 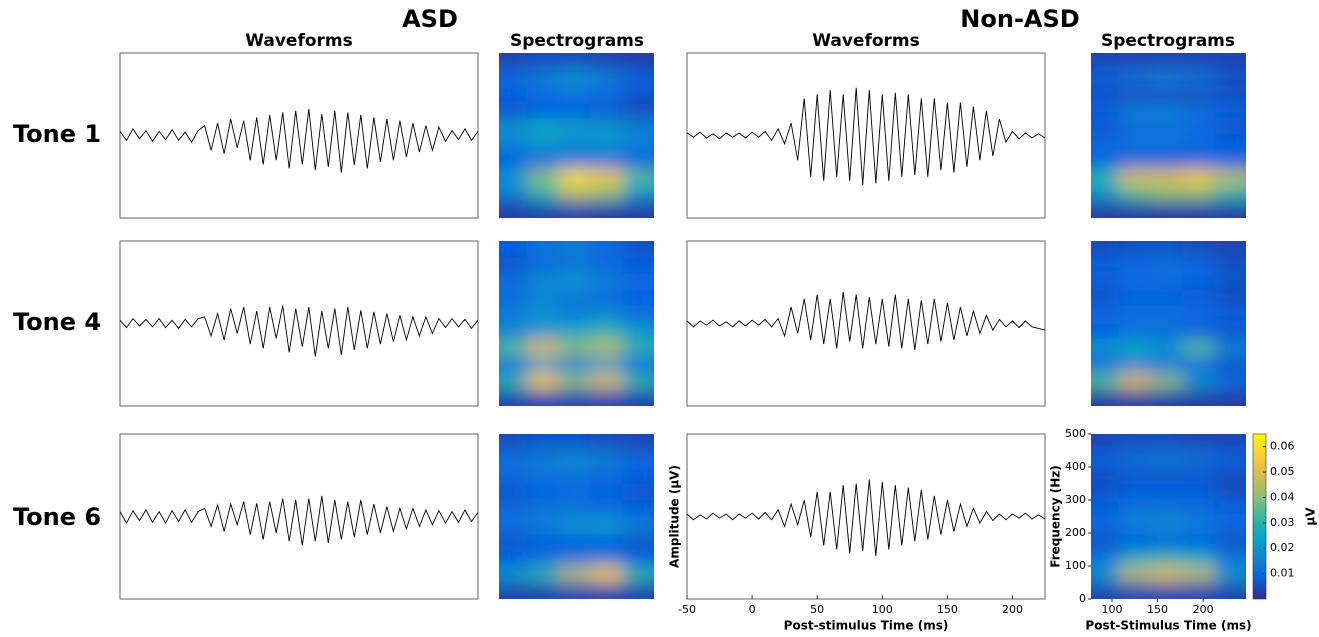 I want to click on colorbar-tick-label: 0.03, so click(x=1282, y=522).